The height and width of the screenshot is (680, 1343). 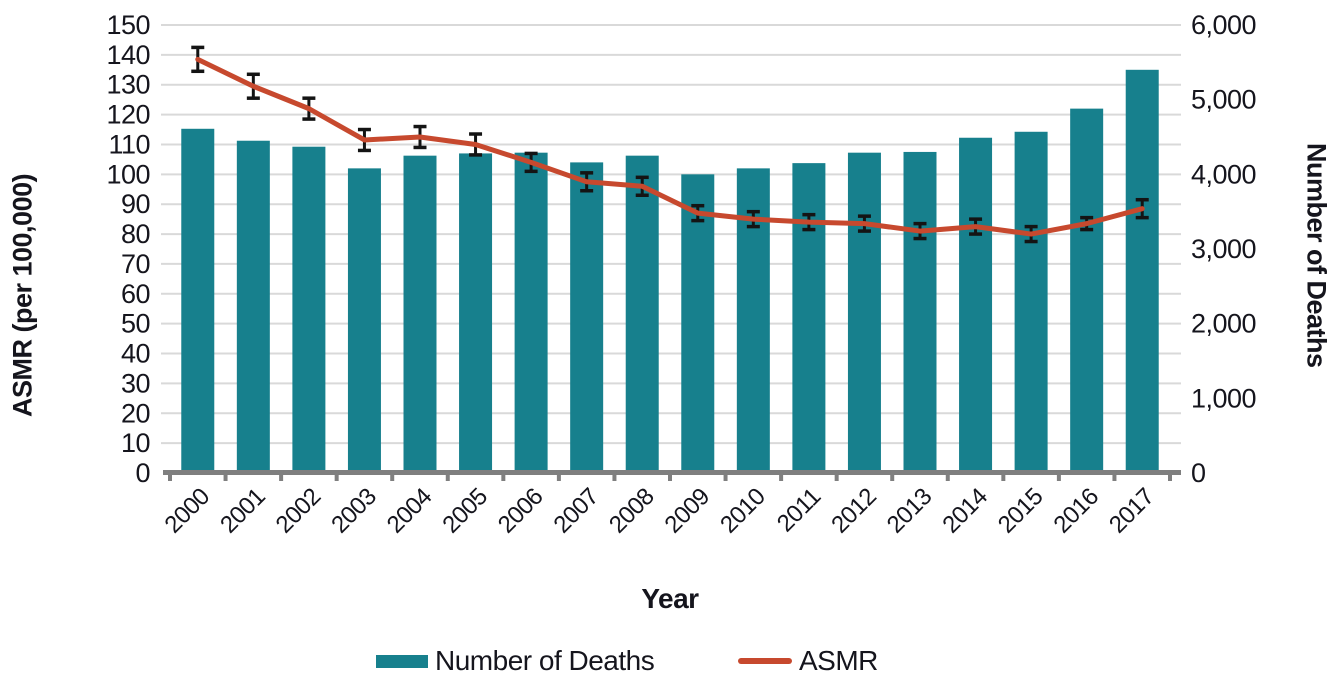 What do you see at coordinates (128, 55) in the screenshot?
I see `left-axis-tick-label: 140` at bounding box center [128, 55].